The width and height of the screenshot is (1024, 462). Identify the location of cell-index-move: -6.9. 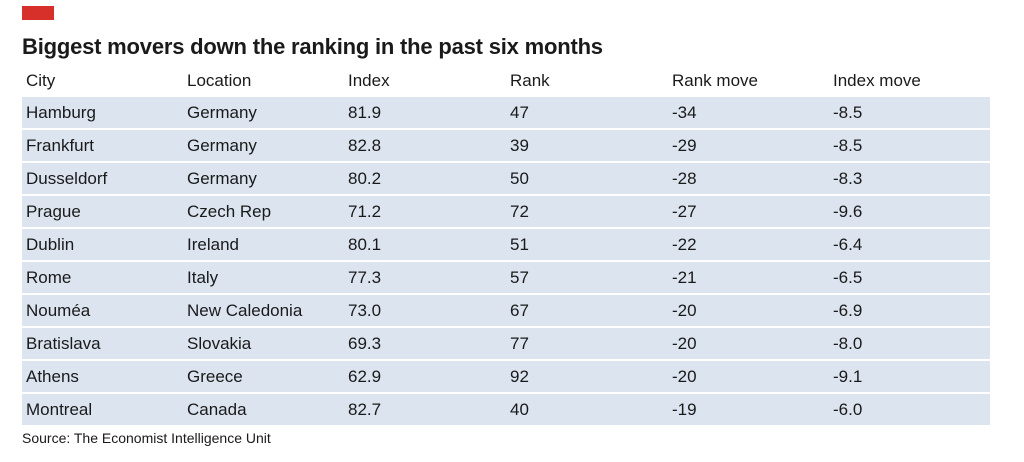
(909, 311).